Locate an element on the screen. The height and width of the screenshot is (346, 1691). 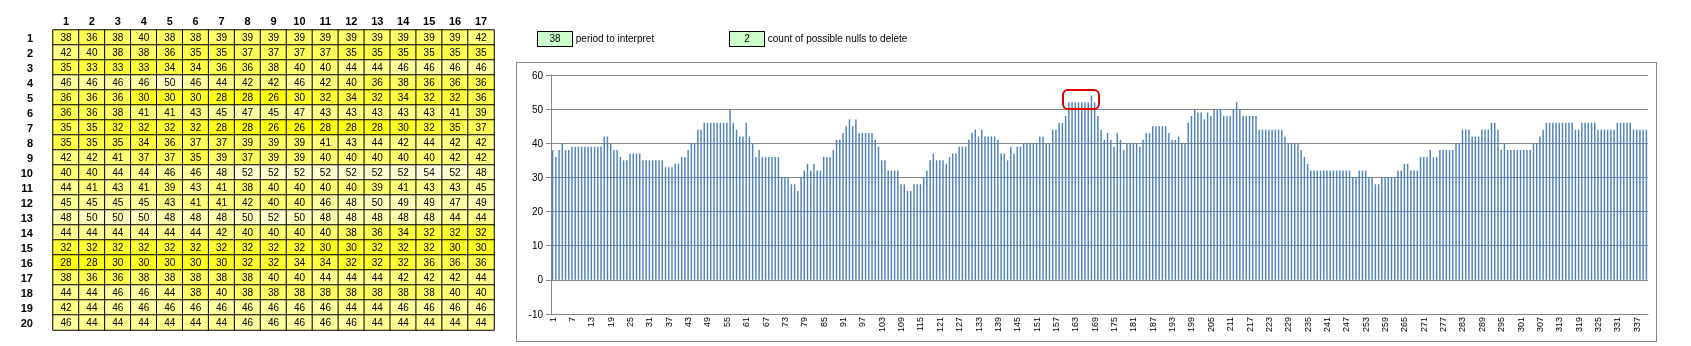
y-tick-label: 15 is located at coordinates (26, 247).